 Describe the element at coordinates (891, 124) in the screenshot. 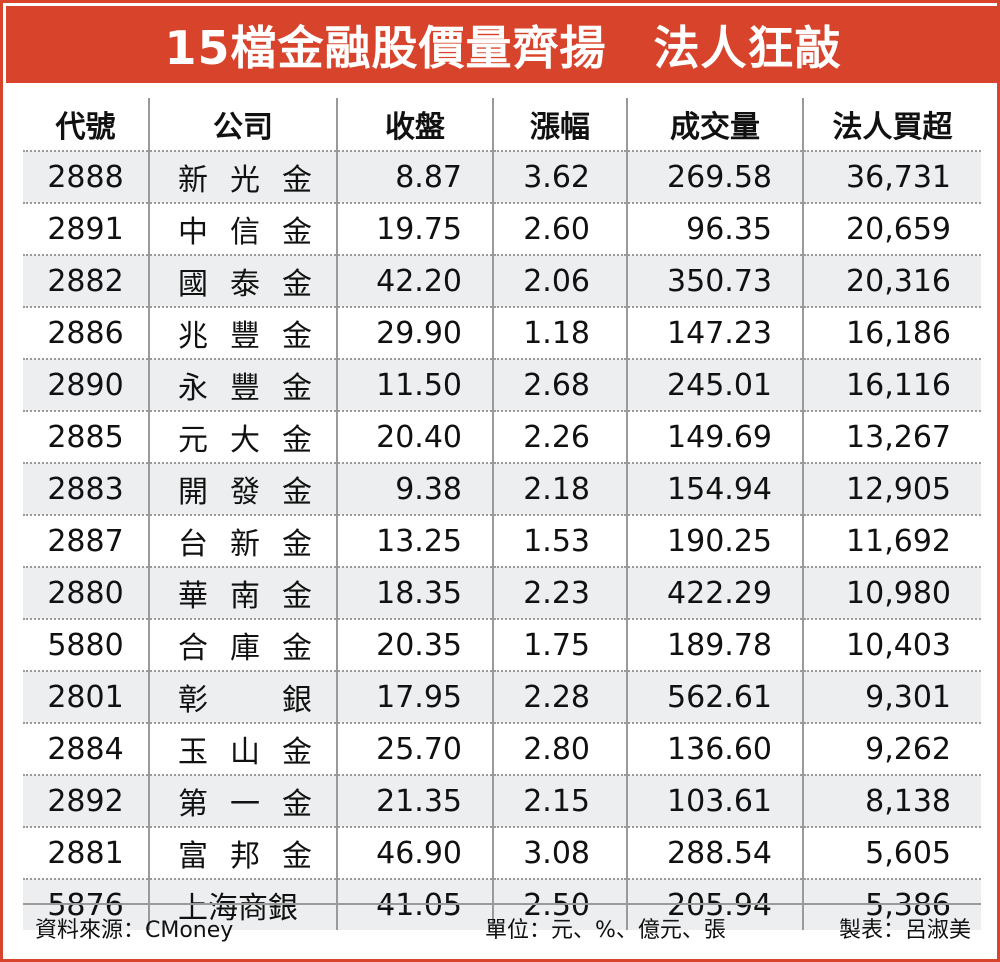

I see `column-header-net-buy: 法人買超` at that location.